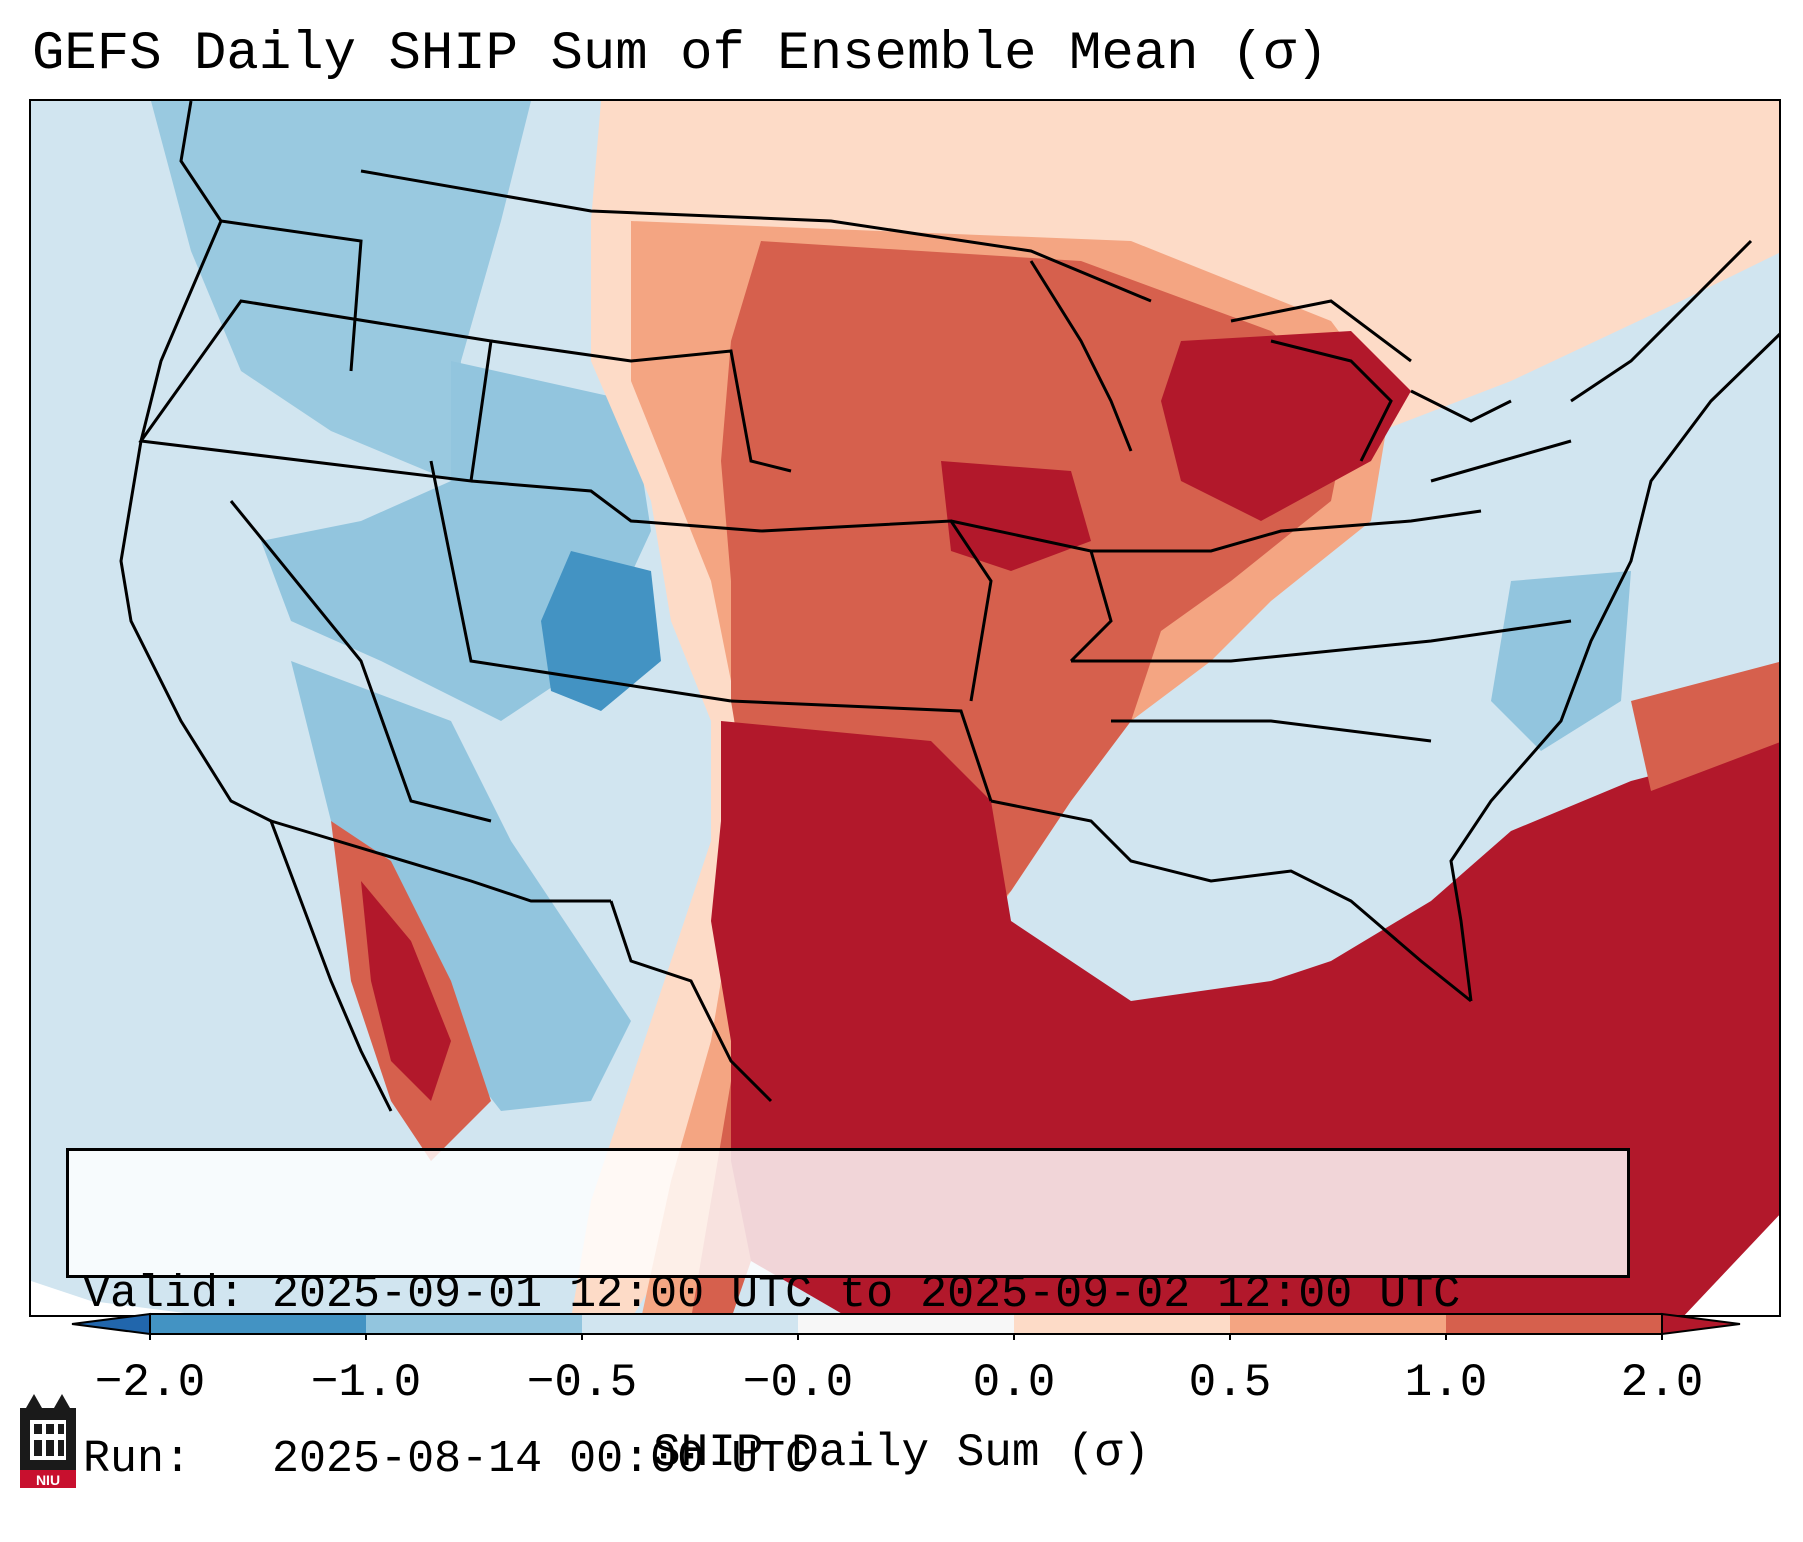 The image size is (1803, 1542). Describe the element at coordinates (1286, 531) in the screenshot. I see `border-ohio-valley` at that location.